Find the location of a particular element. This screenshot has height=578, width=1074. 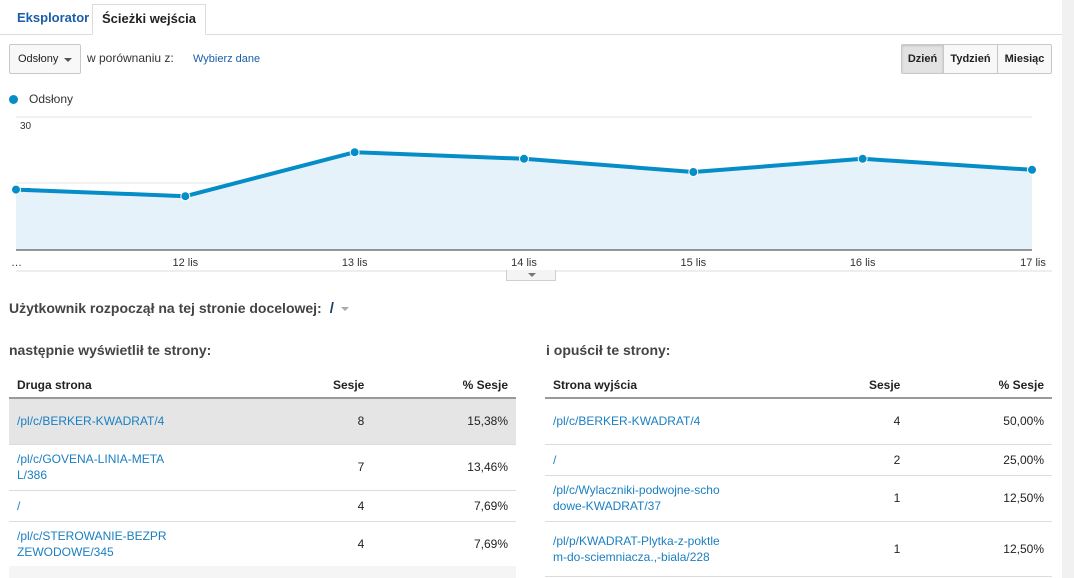

table-row: / 2 25,00% is located at coordinates (798, 460).